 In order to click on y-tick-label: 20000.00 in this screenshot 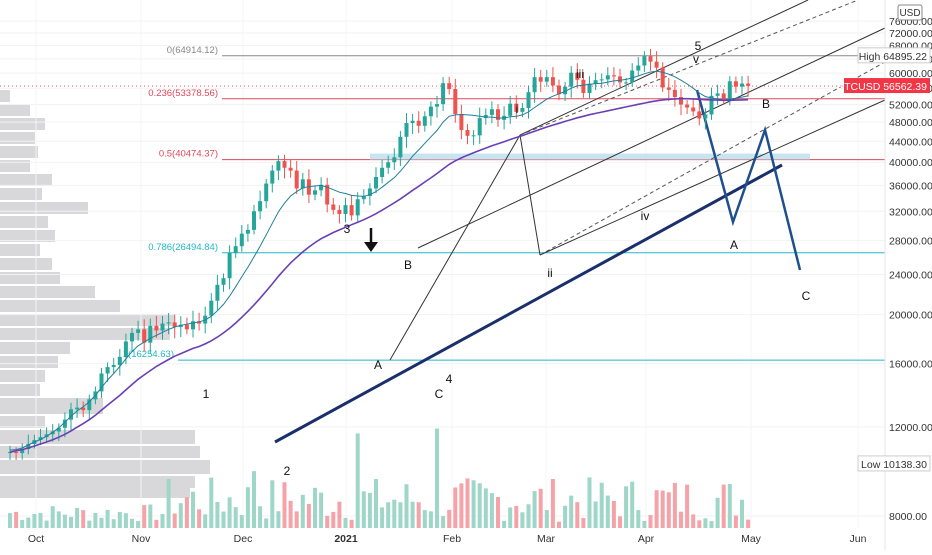, I will do `click(910, 316)`.